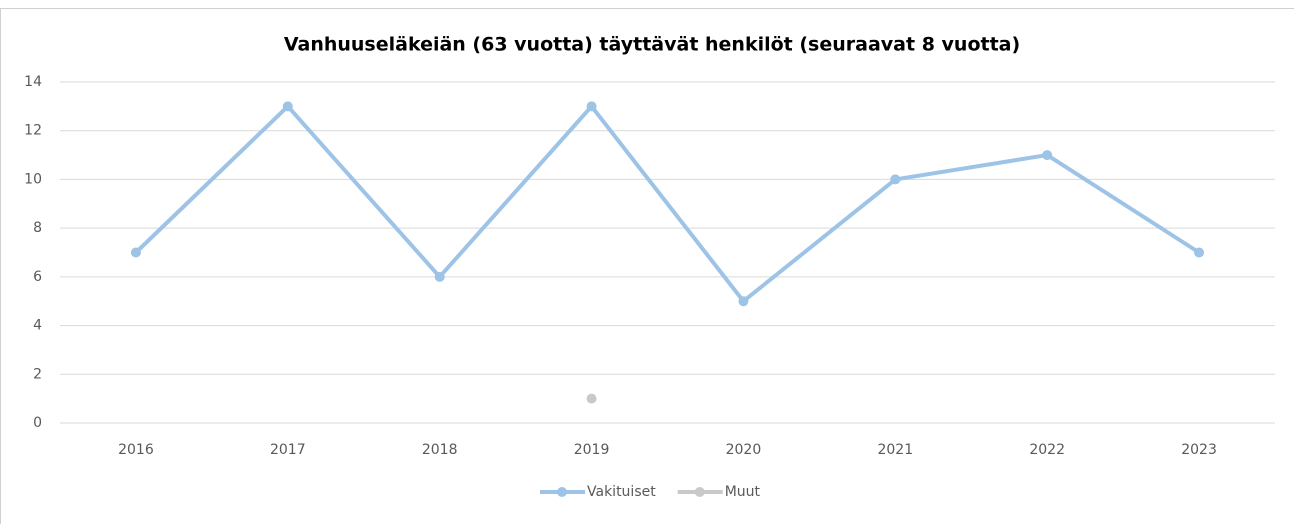  I want to click on y-tick-label: 14, so click(33, 82).